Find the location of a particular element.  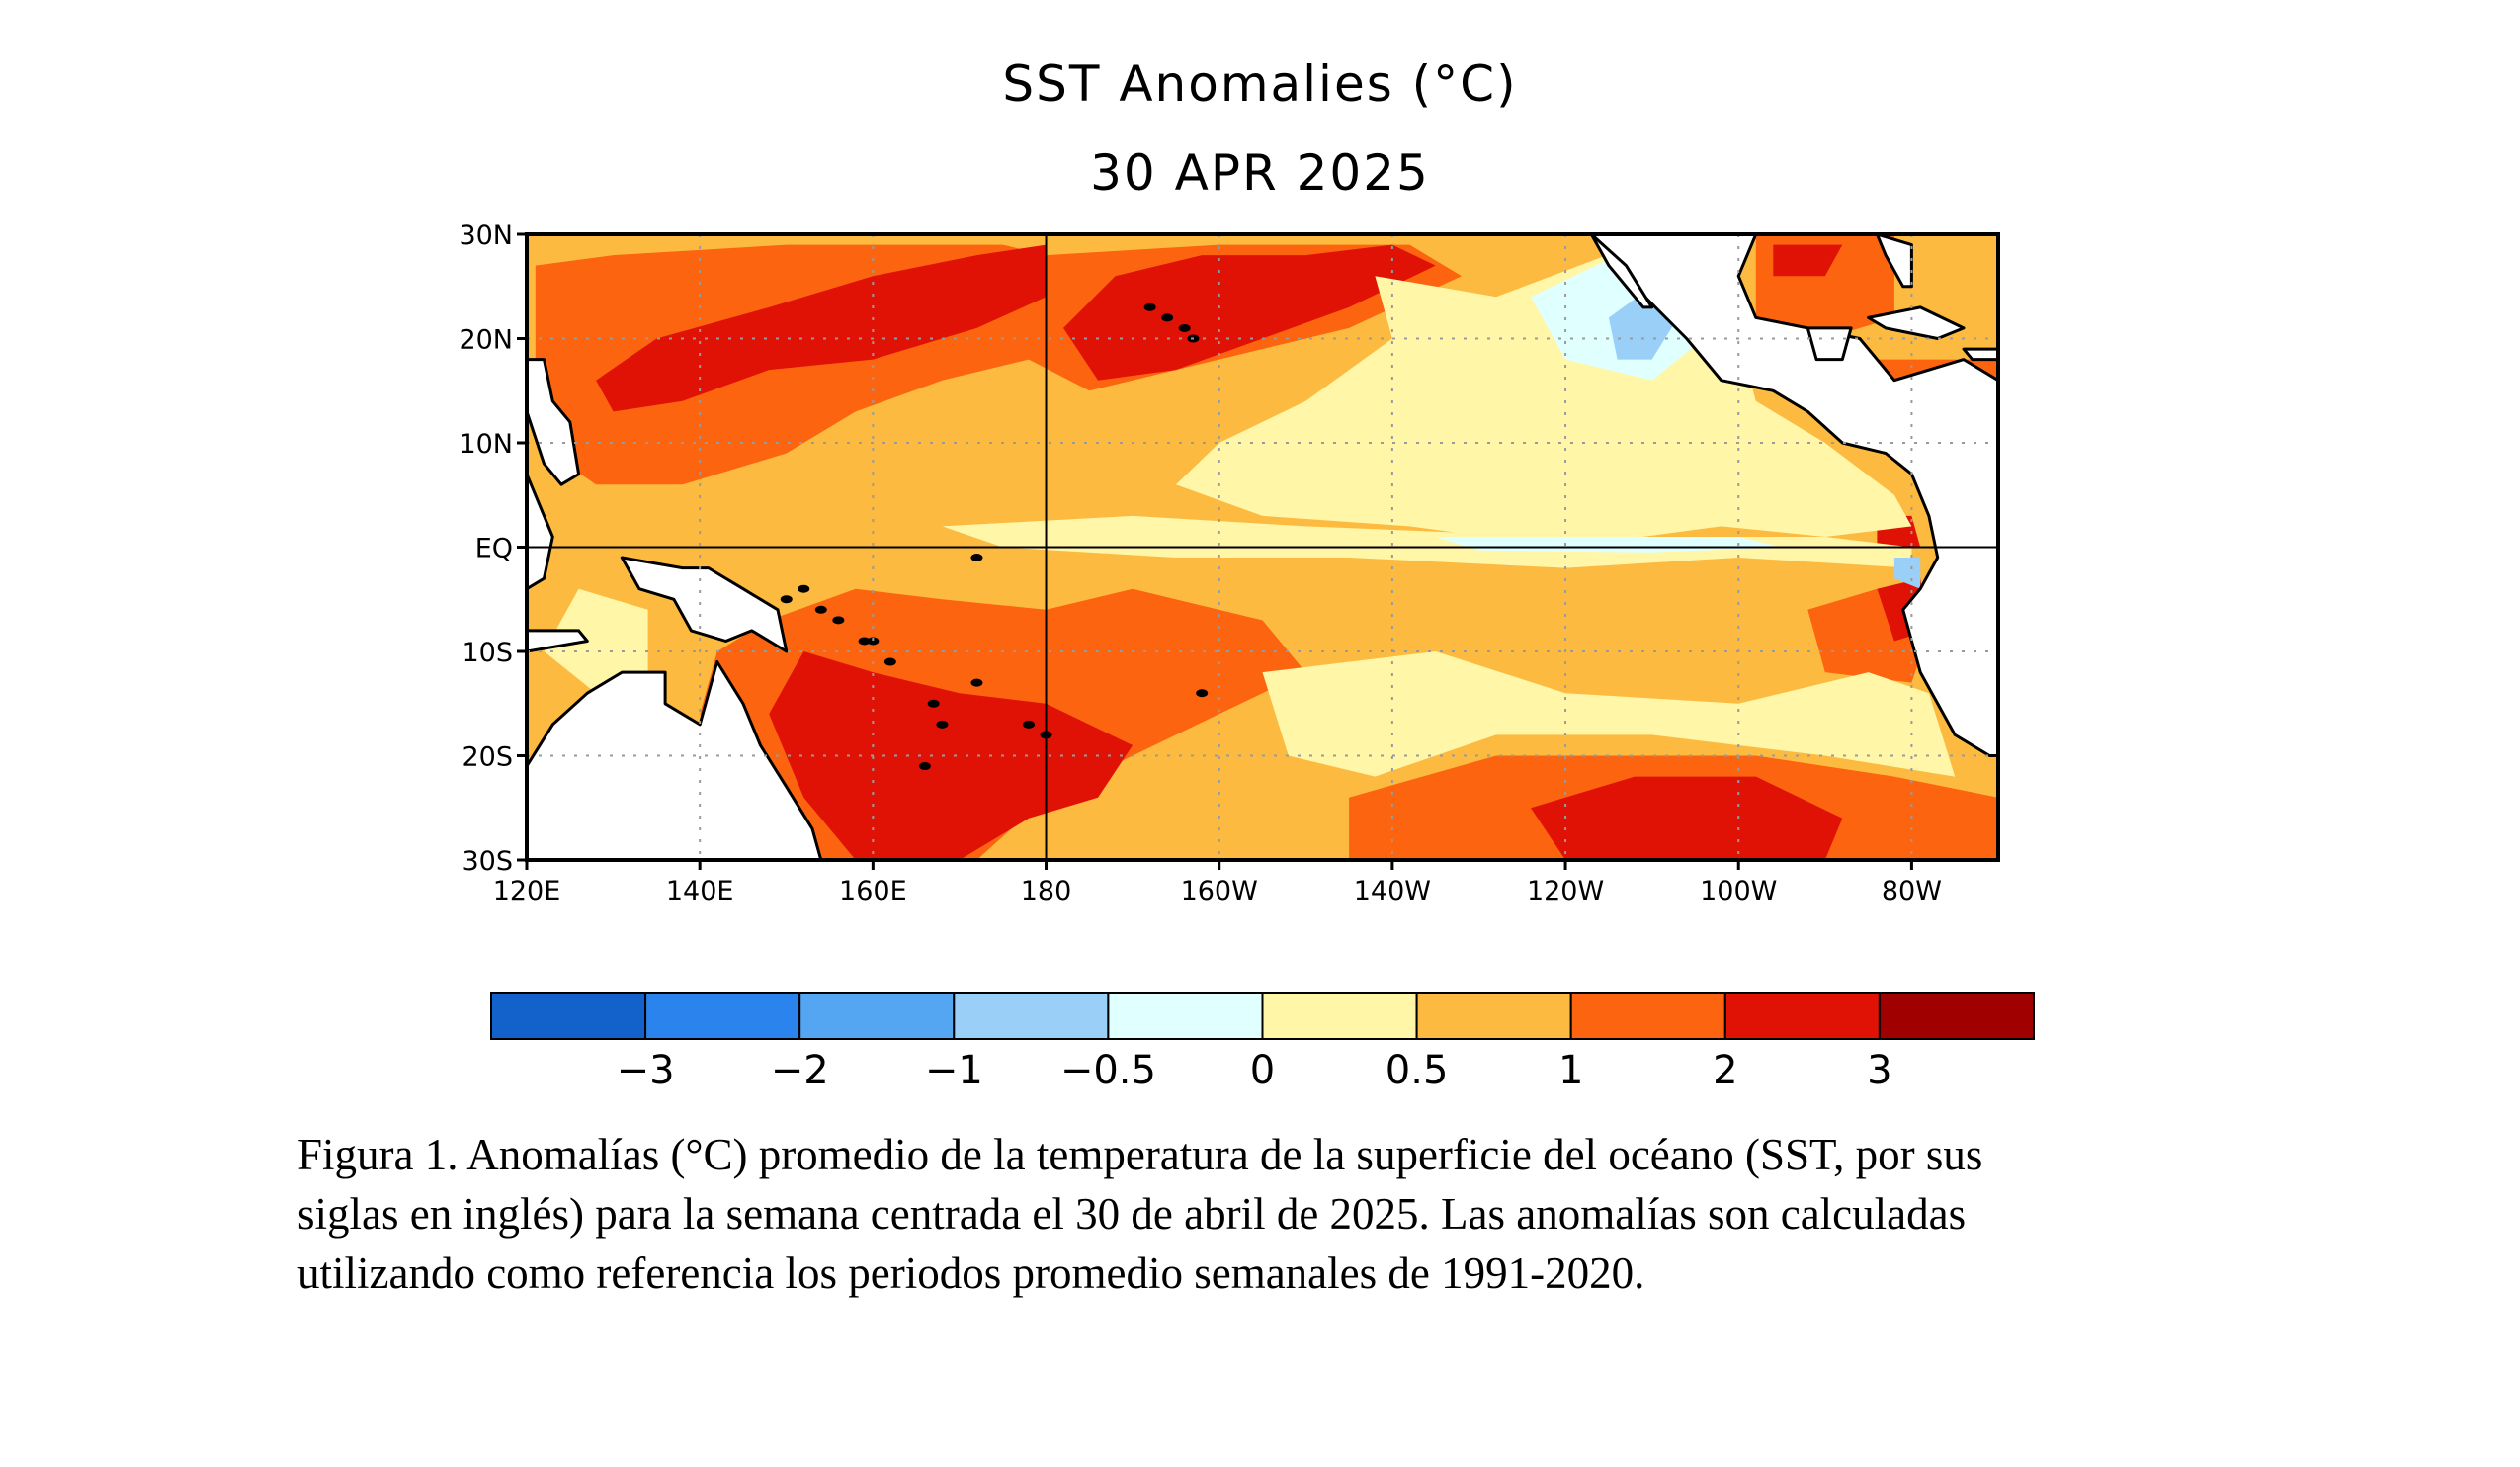

lat-tick-label-4: 10S is located at coordinates (488, 653).